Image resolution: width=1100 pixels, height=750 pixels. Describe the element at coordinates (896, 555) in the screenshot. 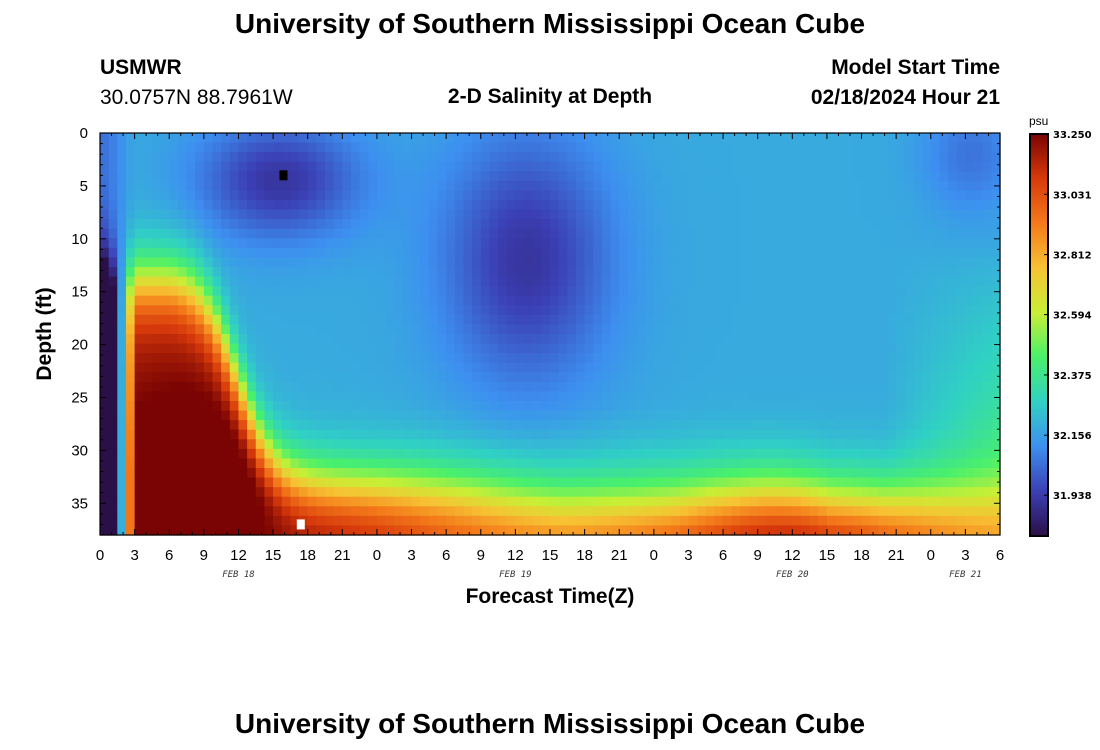

I see `x-tick-label: 21` at that location.